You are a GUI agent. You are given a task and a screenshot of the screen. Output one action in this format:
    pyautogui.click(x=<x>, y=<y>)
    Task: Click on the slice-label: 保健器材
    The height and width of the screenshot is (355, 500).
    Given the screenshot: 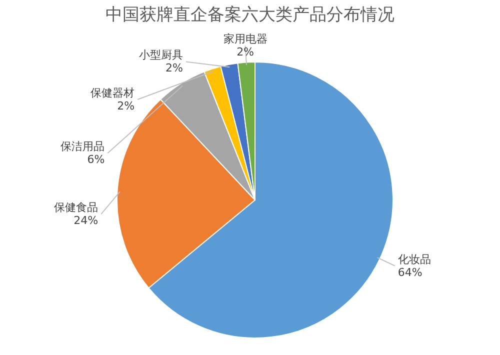 What is the action you would take?
    pyautogui.click(x=112, y=93)
    